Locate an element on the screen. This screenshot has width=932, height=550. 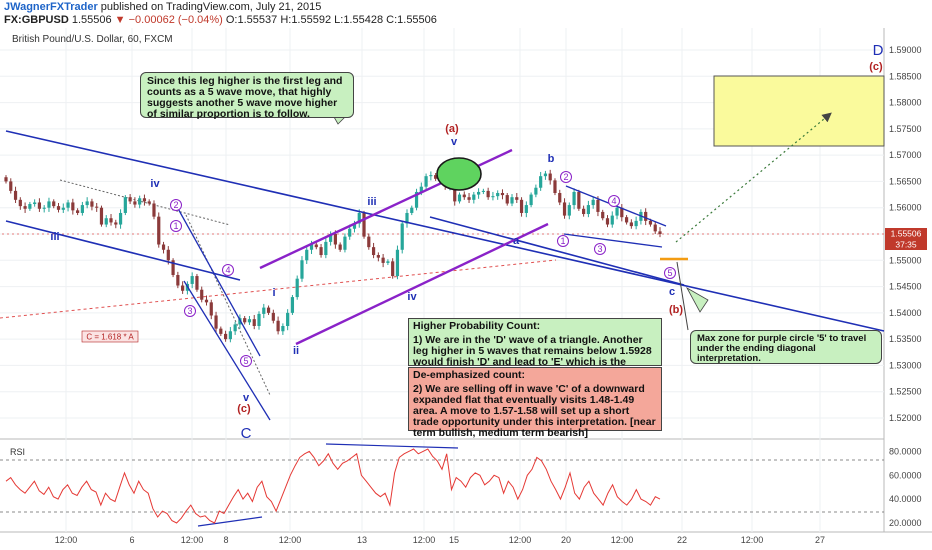
projection-arrow is located at coordinates (753, 177).